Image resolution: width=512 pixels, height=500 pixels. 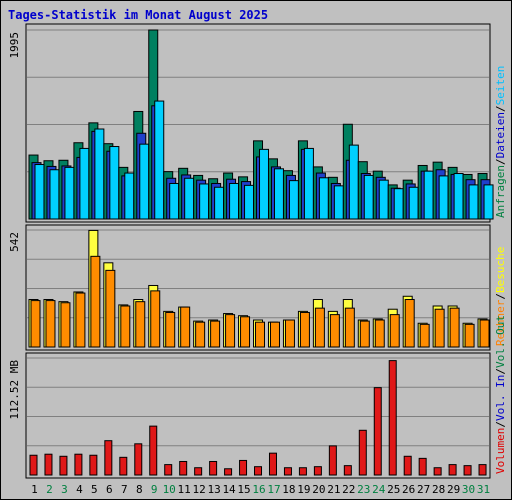 I want to click on top-legend: Anfragen/Dateien/Seiten, so click(x=500, y=142).